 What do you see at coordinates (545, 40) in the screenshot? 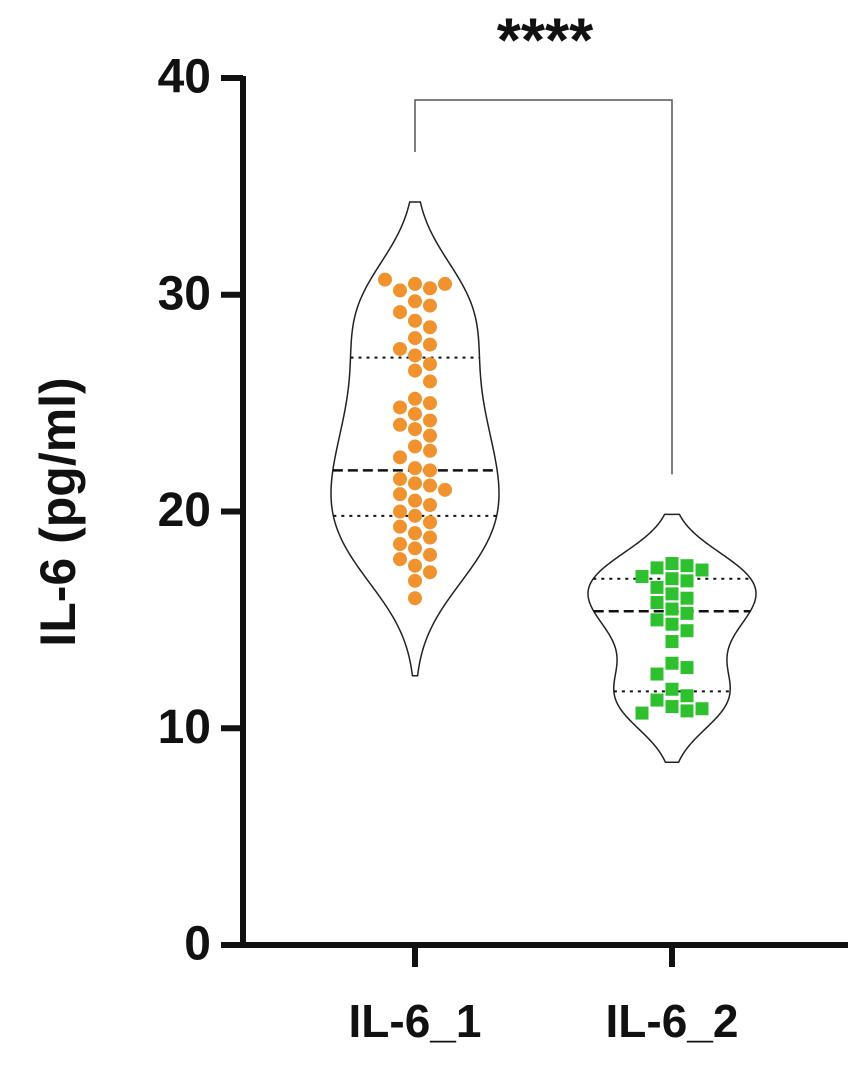
I see `significance: ****` at bounding box center [545, 40].